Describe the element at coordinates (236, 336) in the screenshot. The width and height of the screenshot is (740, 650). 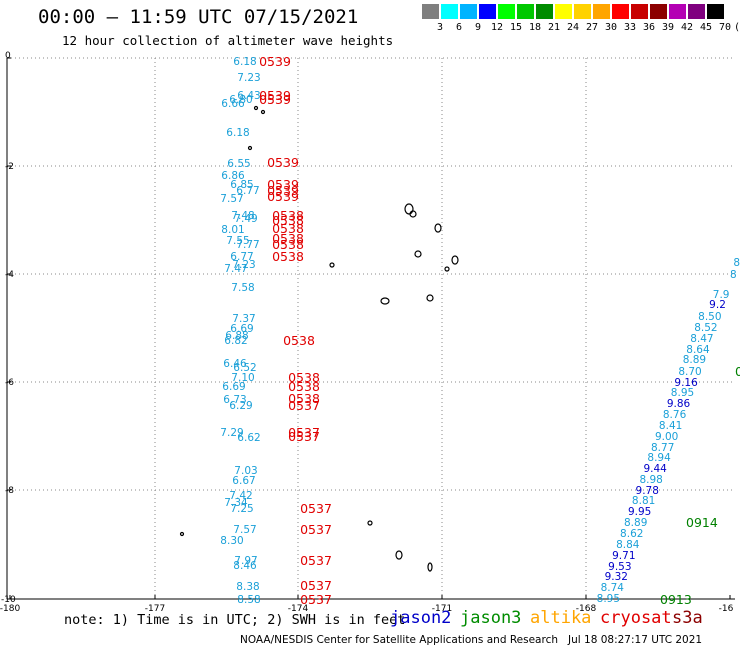
I see `wave-height-label: 6.88` at that location.